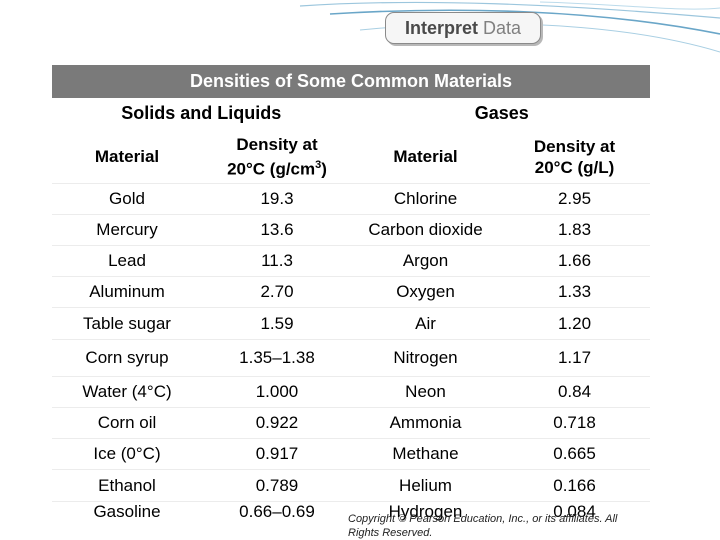  What do you see at coordinates (203, 114) in the screenshot?
I see `group-solids-liquids: Solids and Liquids` at bounding box center [203, 114].